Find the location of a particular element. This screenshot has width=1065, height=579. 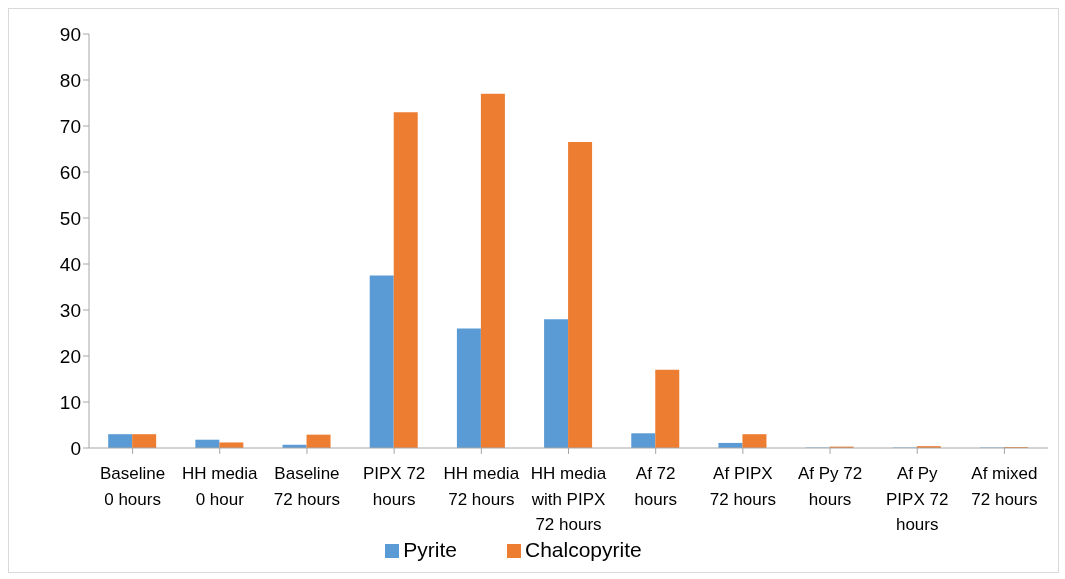

y-tick-label: 0 is located at coordinates (75, 448).